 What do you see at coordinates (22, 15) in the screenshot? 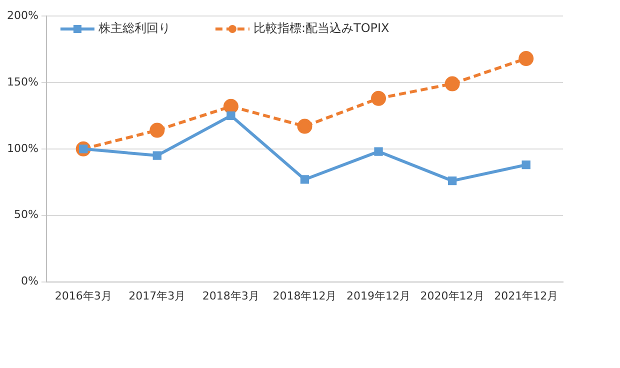
I see `y-tick-label: 200%` at bounding box center [22, 15].